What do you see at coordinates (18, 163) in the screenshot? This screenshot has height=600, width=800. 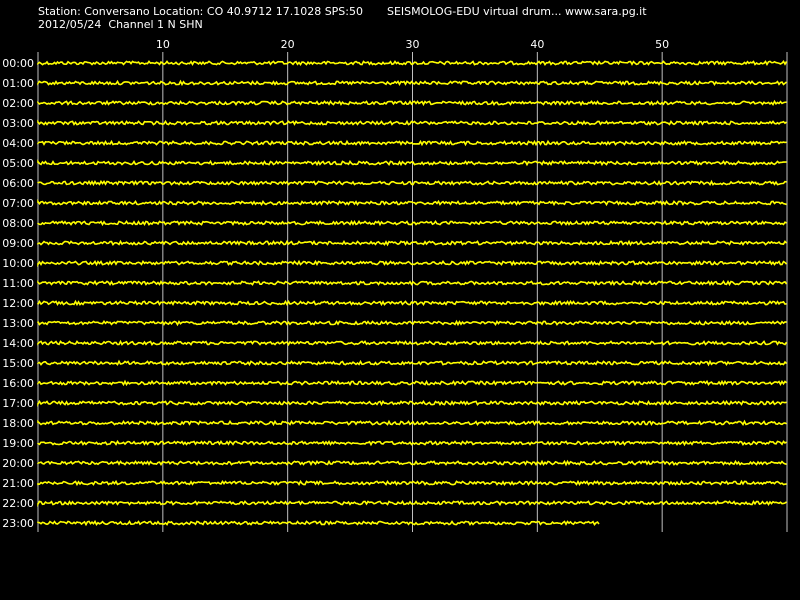 I see `row-time-label: 05:00` at bounding box center [18, 163].